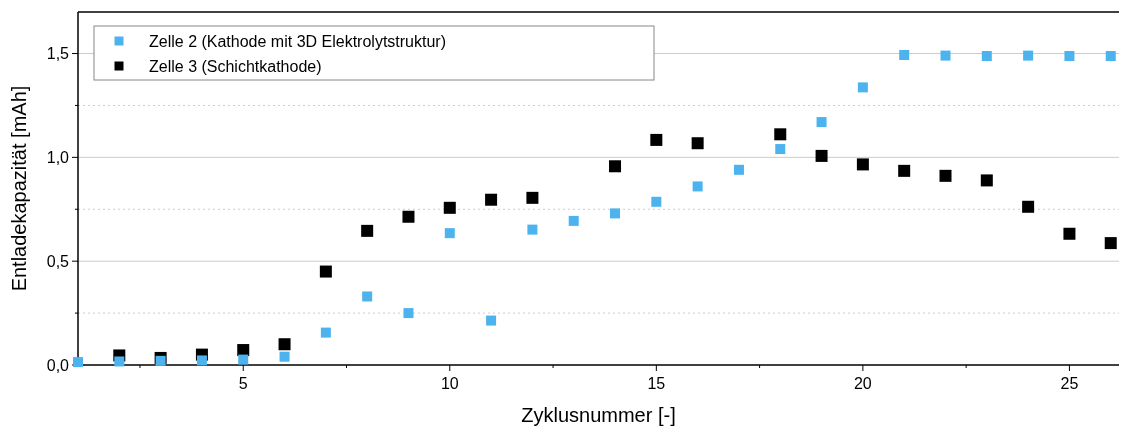 This screenshot has height=436, width=1121. Describe the element at coordinates (449, 383) in the screenshot. I see `x-tick-label: 10` at that location.